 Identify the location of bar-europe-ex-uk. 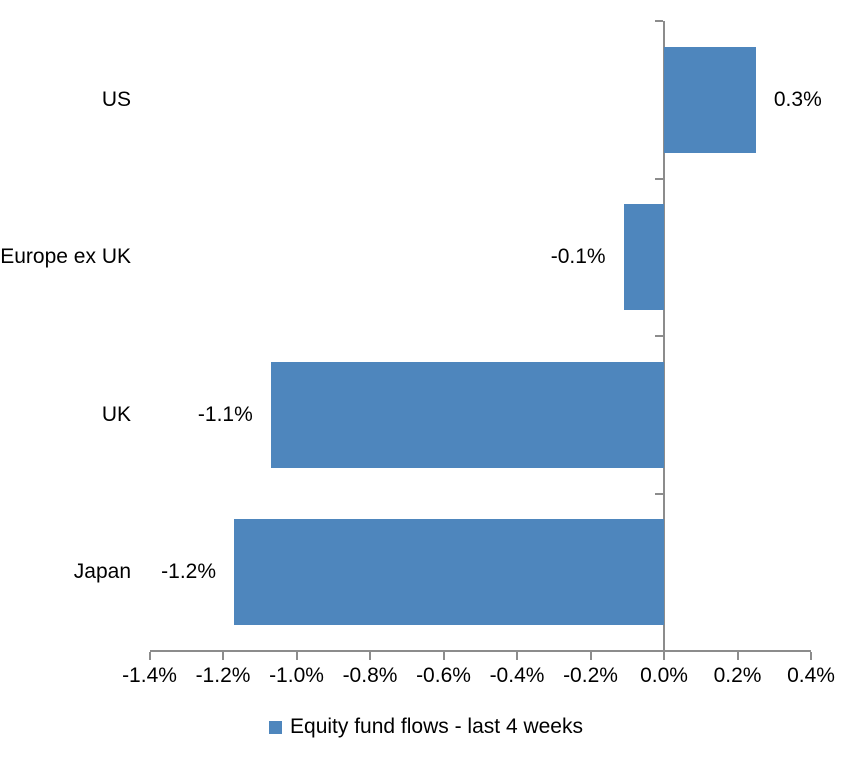
(643, 257).